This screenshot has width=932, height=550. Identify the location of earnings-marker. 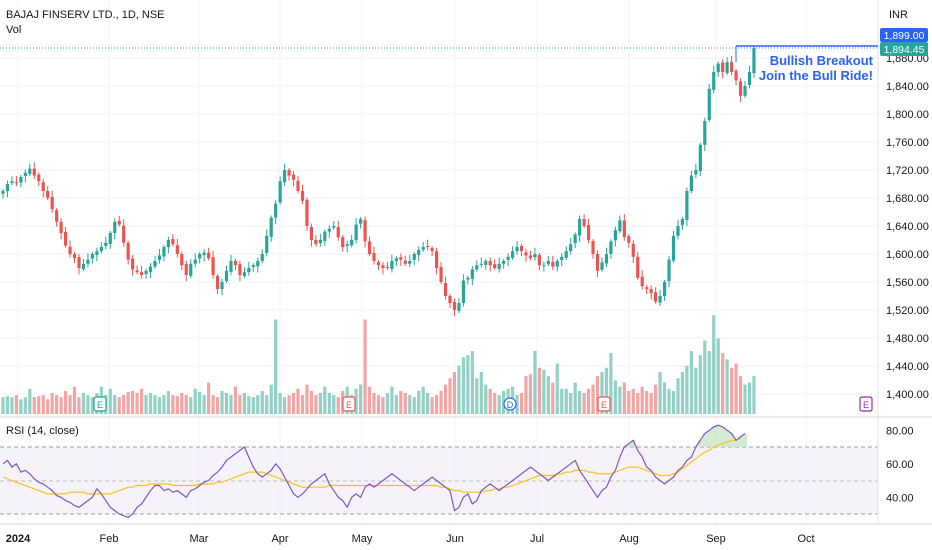
(866, 404).